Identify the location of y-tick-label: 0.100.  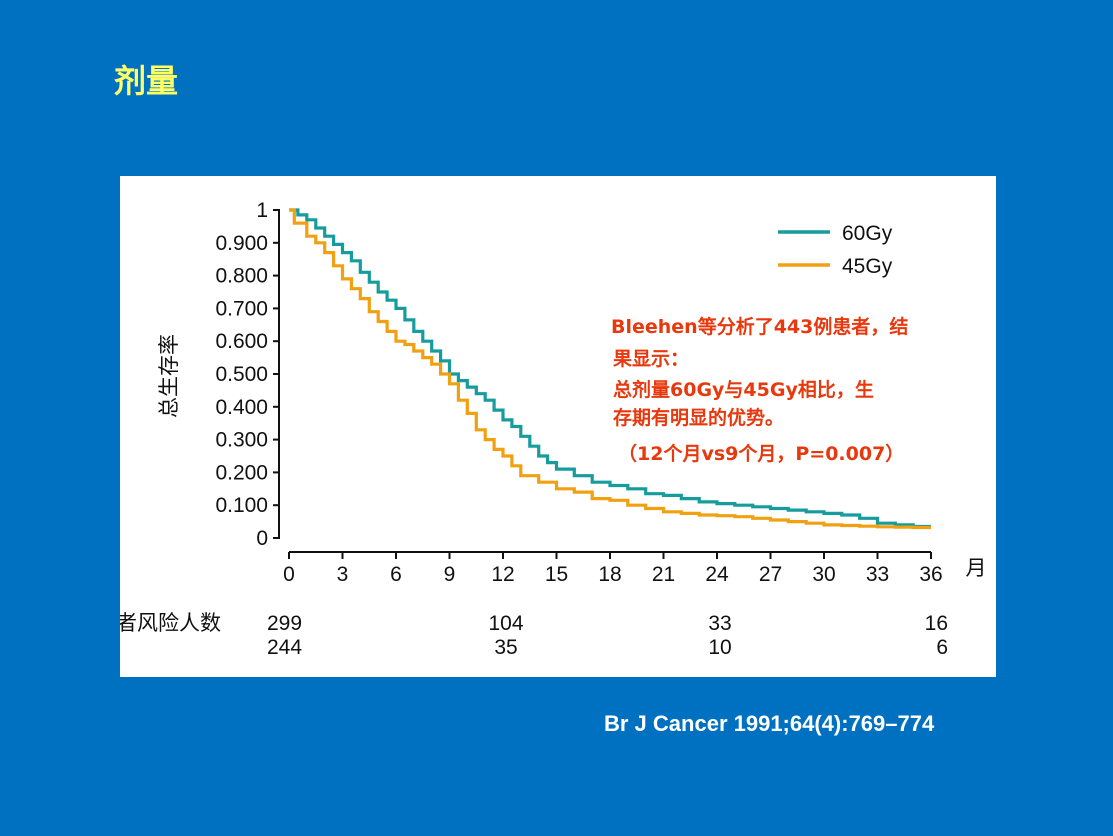
(241, 505).